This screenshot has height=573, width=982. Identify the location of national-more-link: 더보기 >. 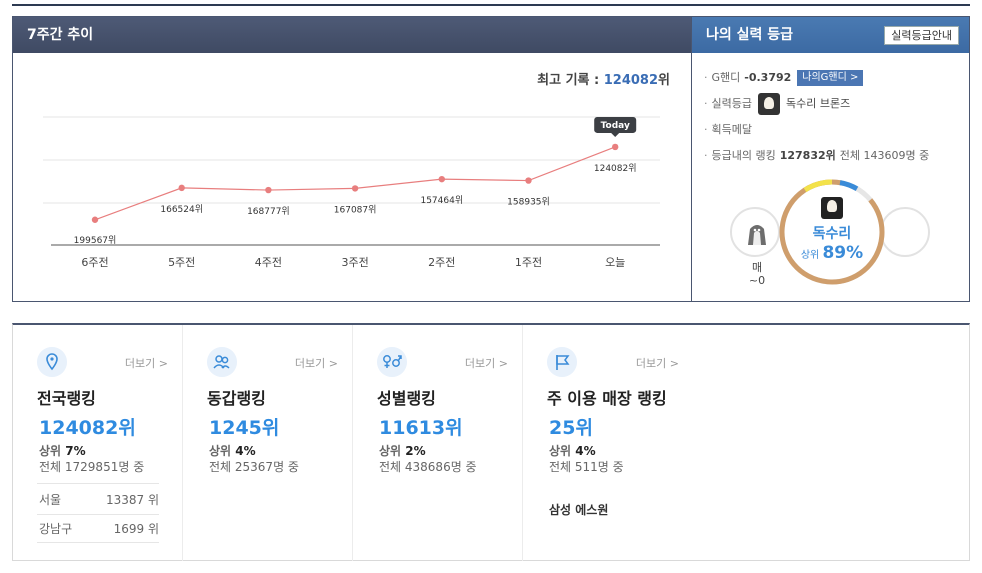
(146, 363).